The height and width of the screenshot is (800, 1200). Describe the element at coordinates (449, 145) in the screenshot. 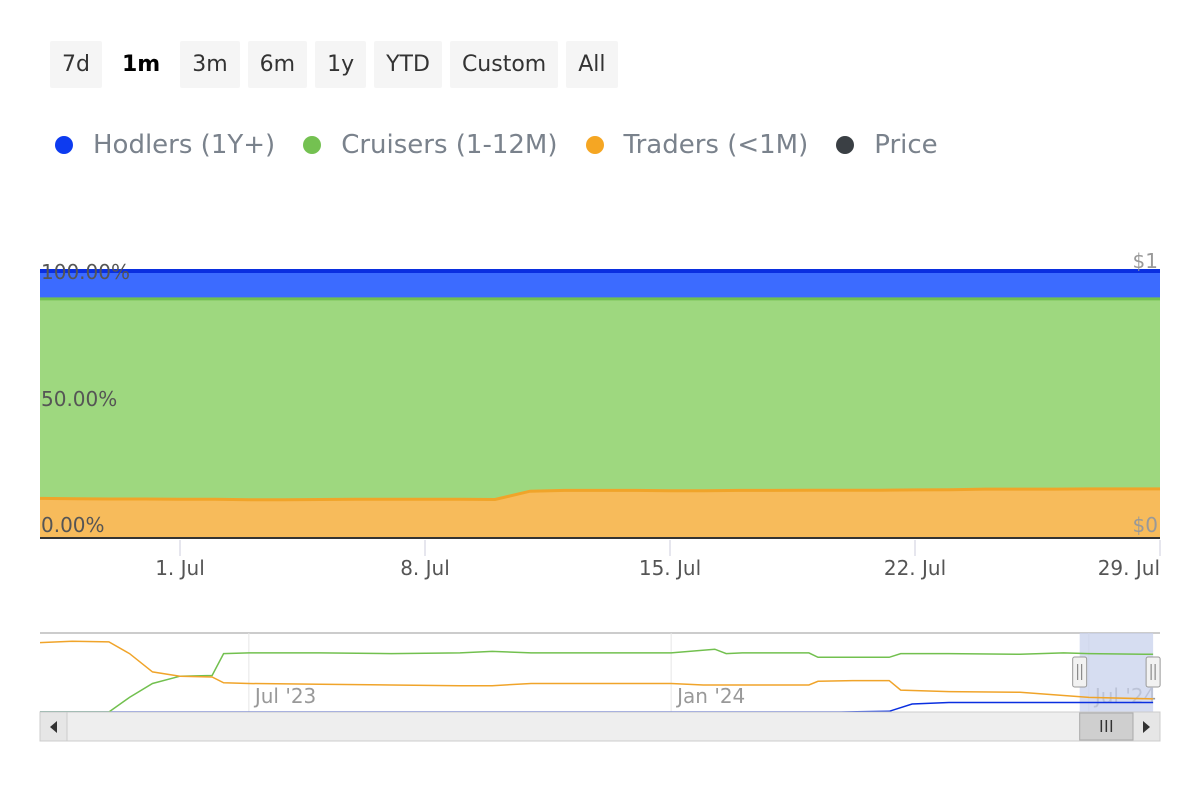

I see `legend-label-cruisers: Cruisers (1-12M)` at that location.